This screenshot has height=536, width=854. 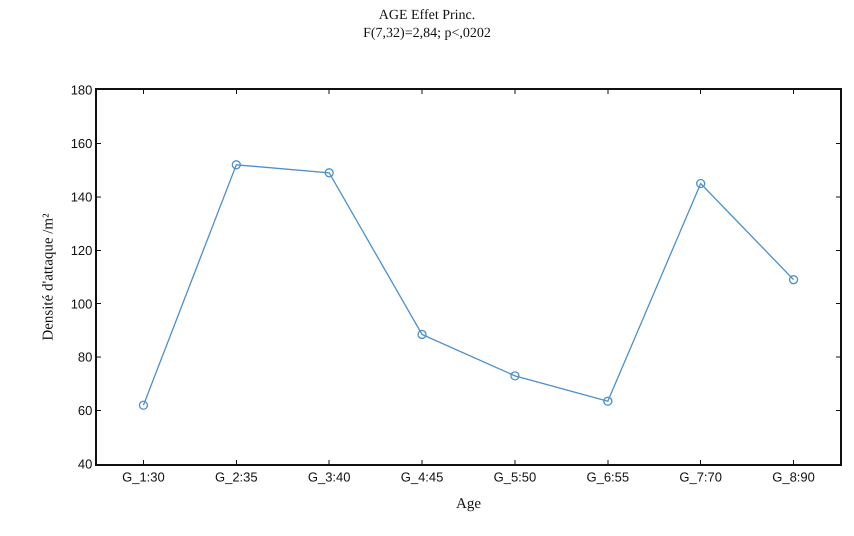 I want to click on x-tick-label: G_8:90, so click(x=793, y=477).